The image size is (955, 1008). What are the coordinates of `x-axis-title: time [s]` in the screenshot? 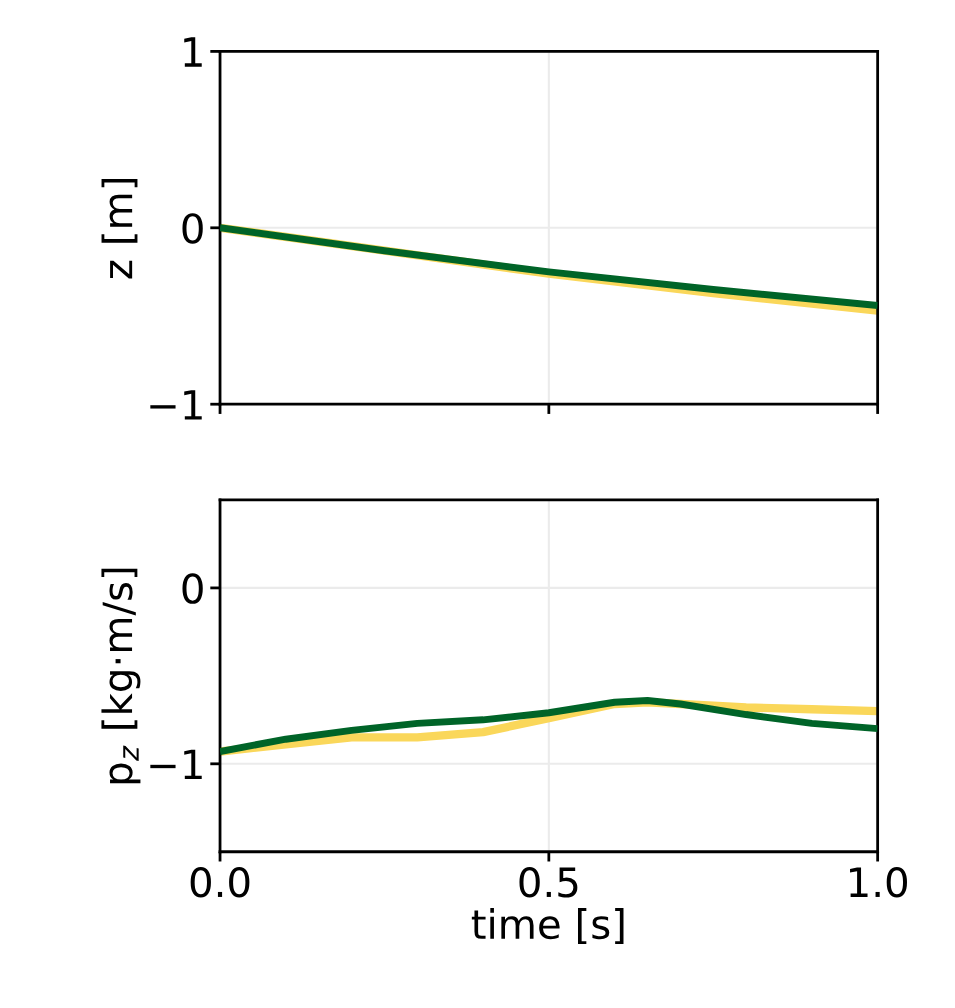 It's located at (547, 926).